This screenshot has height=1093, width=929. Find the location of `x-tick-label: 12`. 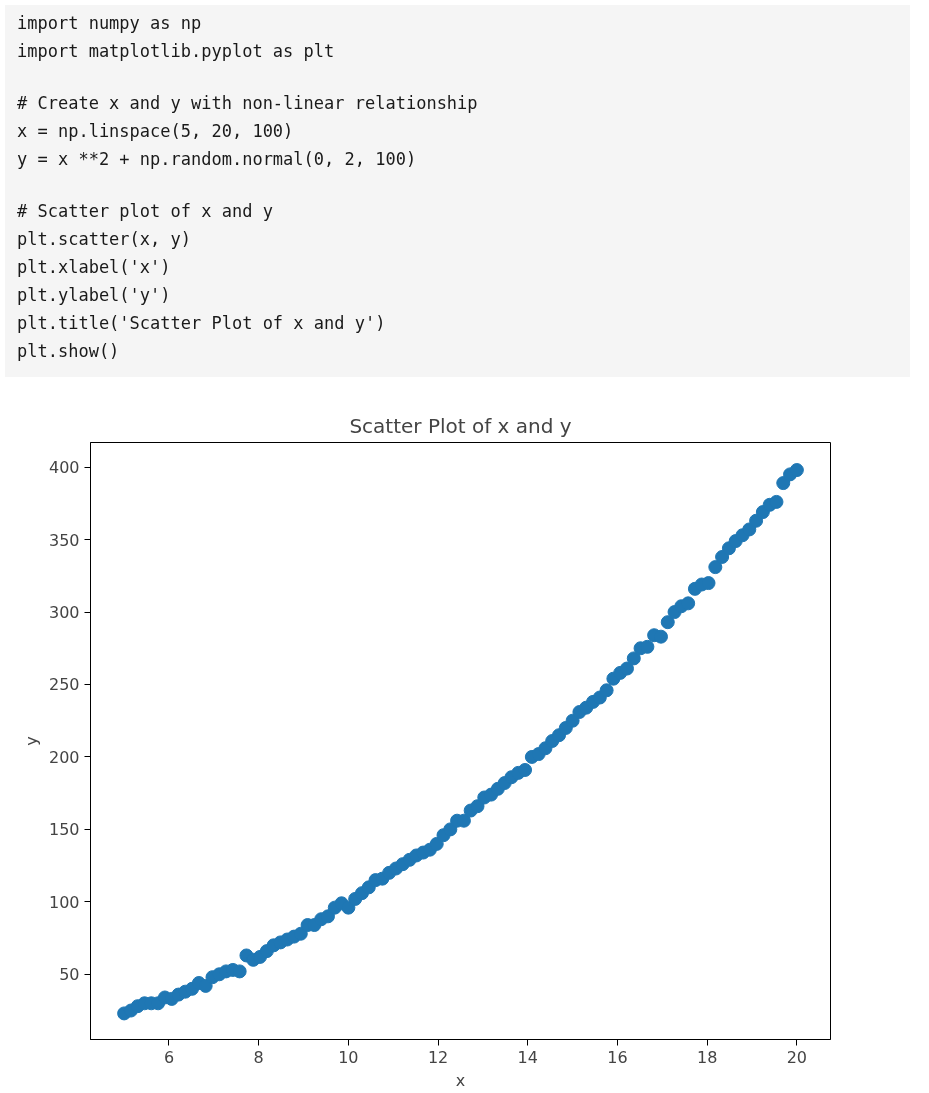

x-tick-label: 12 is located at coordinates (438, 1057).